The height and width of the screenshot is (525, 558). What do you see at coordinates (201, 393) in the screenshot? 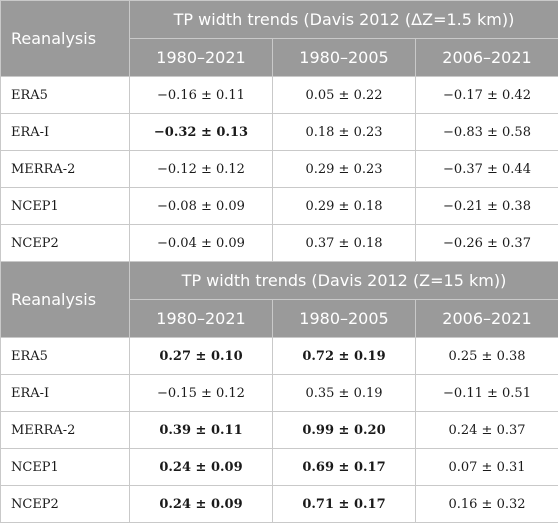
I see `trend-value: −0.15 ± 0.12` at bounding box center [201, 393].